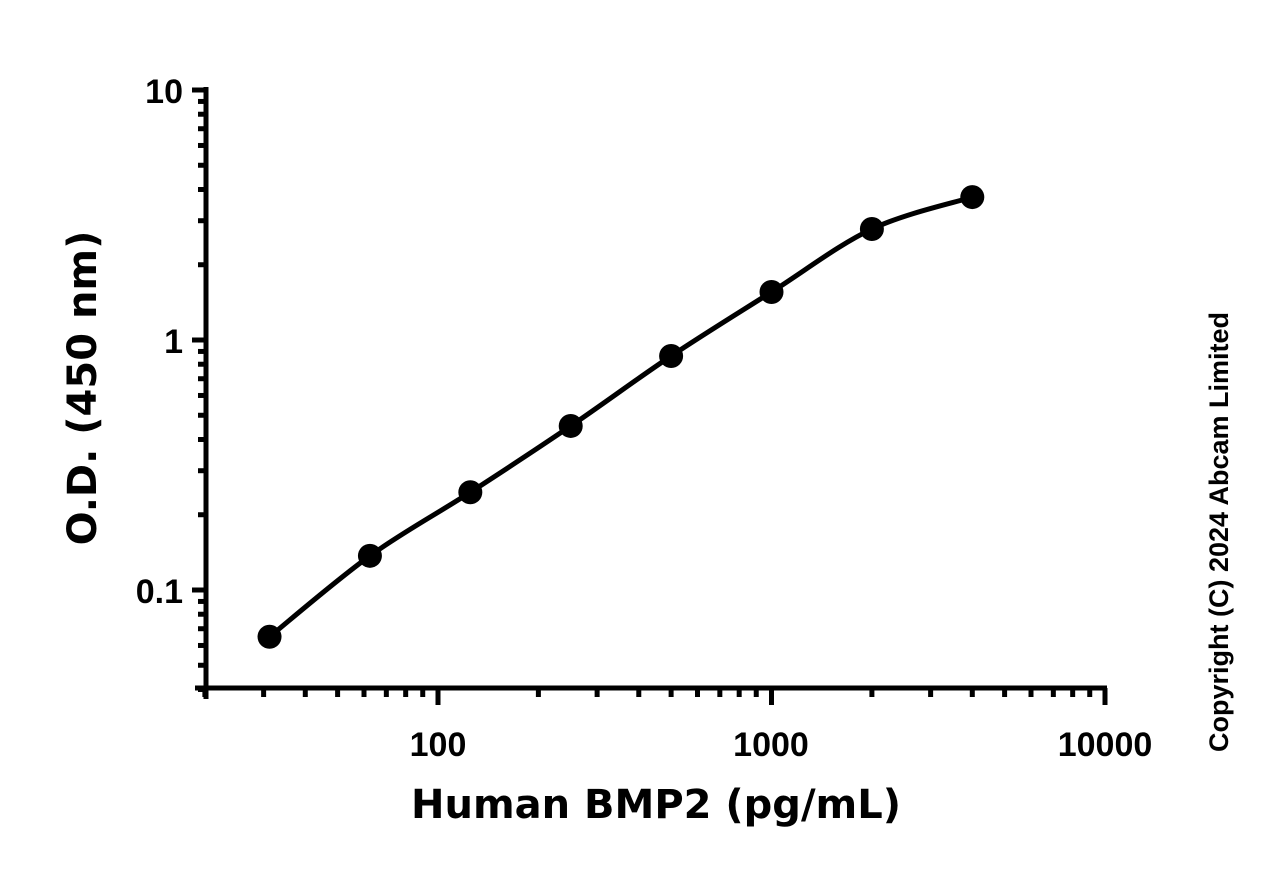 This screenshot has width=1281, height=870. What do you see at coordinates (651, 695) in the screenshot?
I see `x-axis` at bounding box center [651, 695].